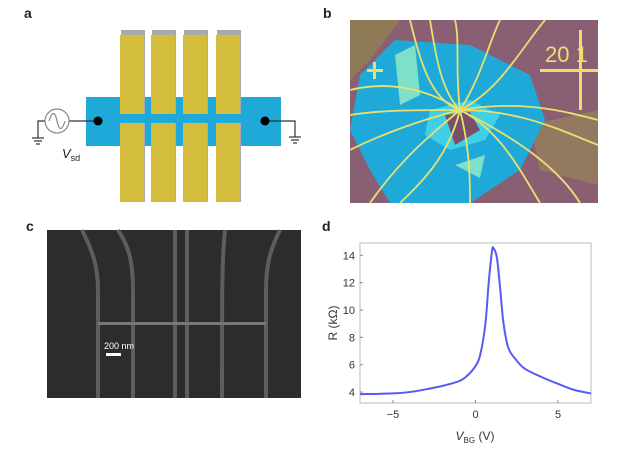 The image size is (625, 458). What do you see at coordinates (566, 54) in the screenshot?
I see `marker-text: 20 1` at bounding box center [566, 54].